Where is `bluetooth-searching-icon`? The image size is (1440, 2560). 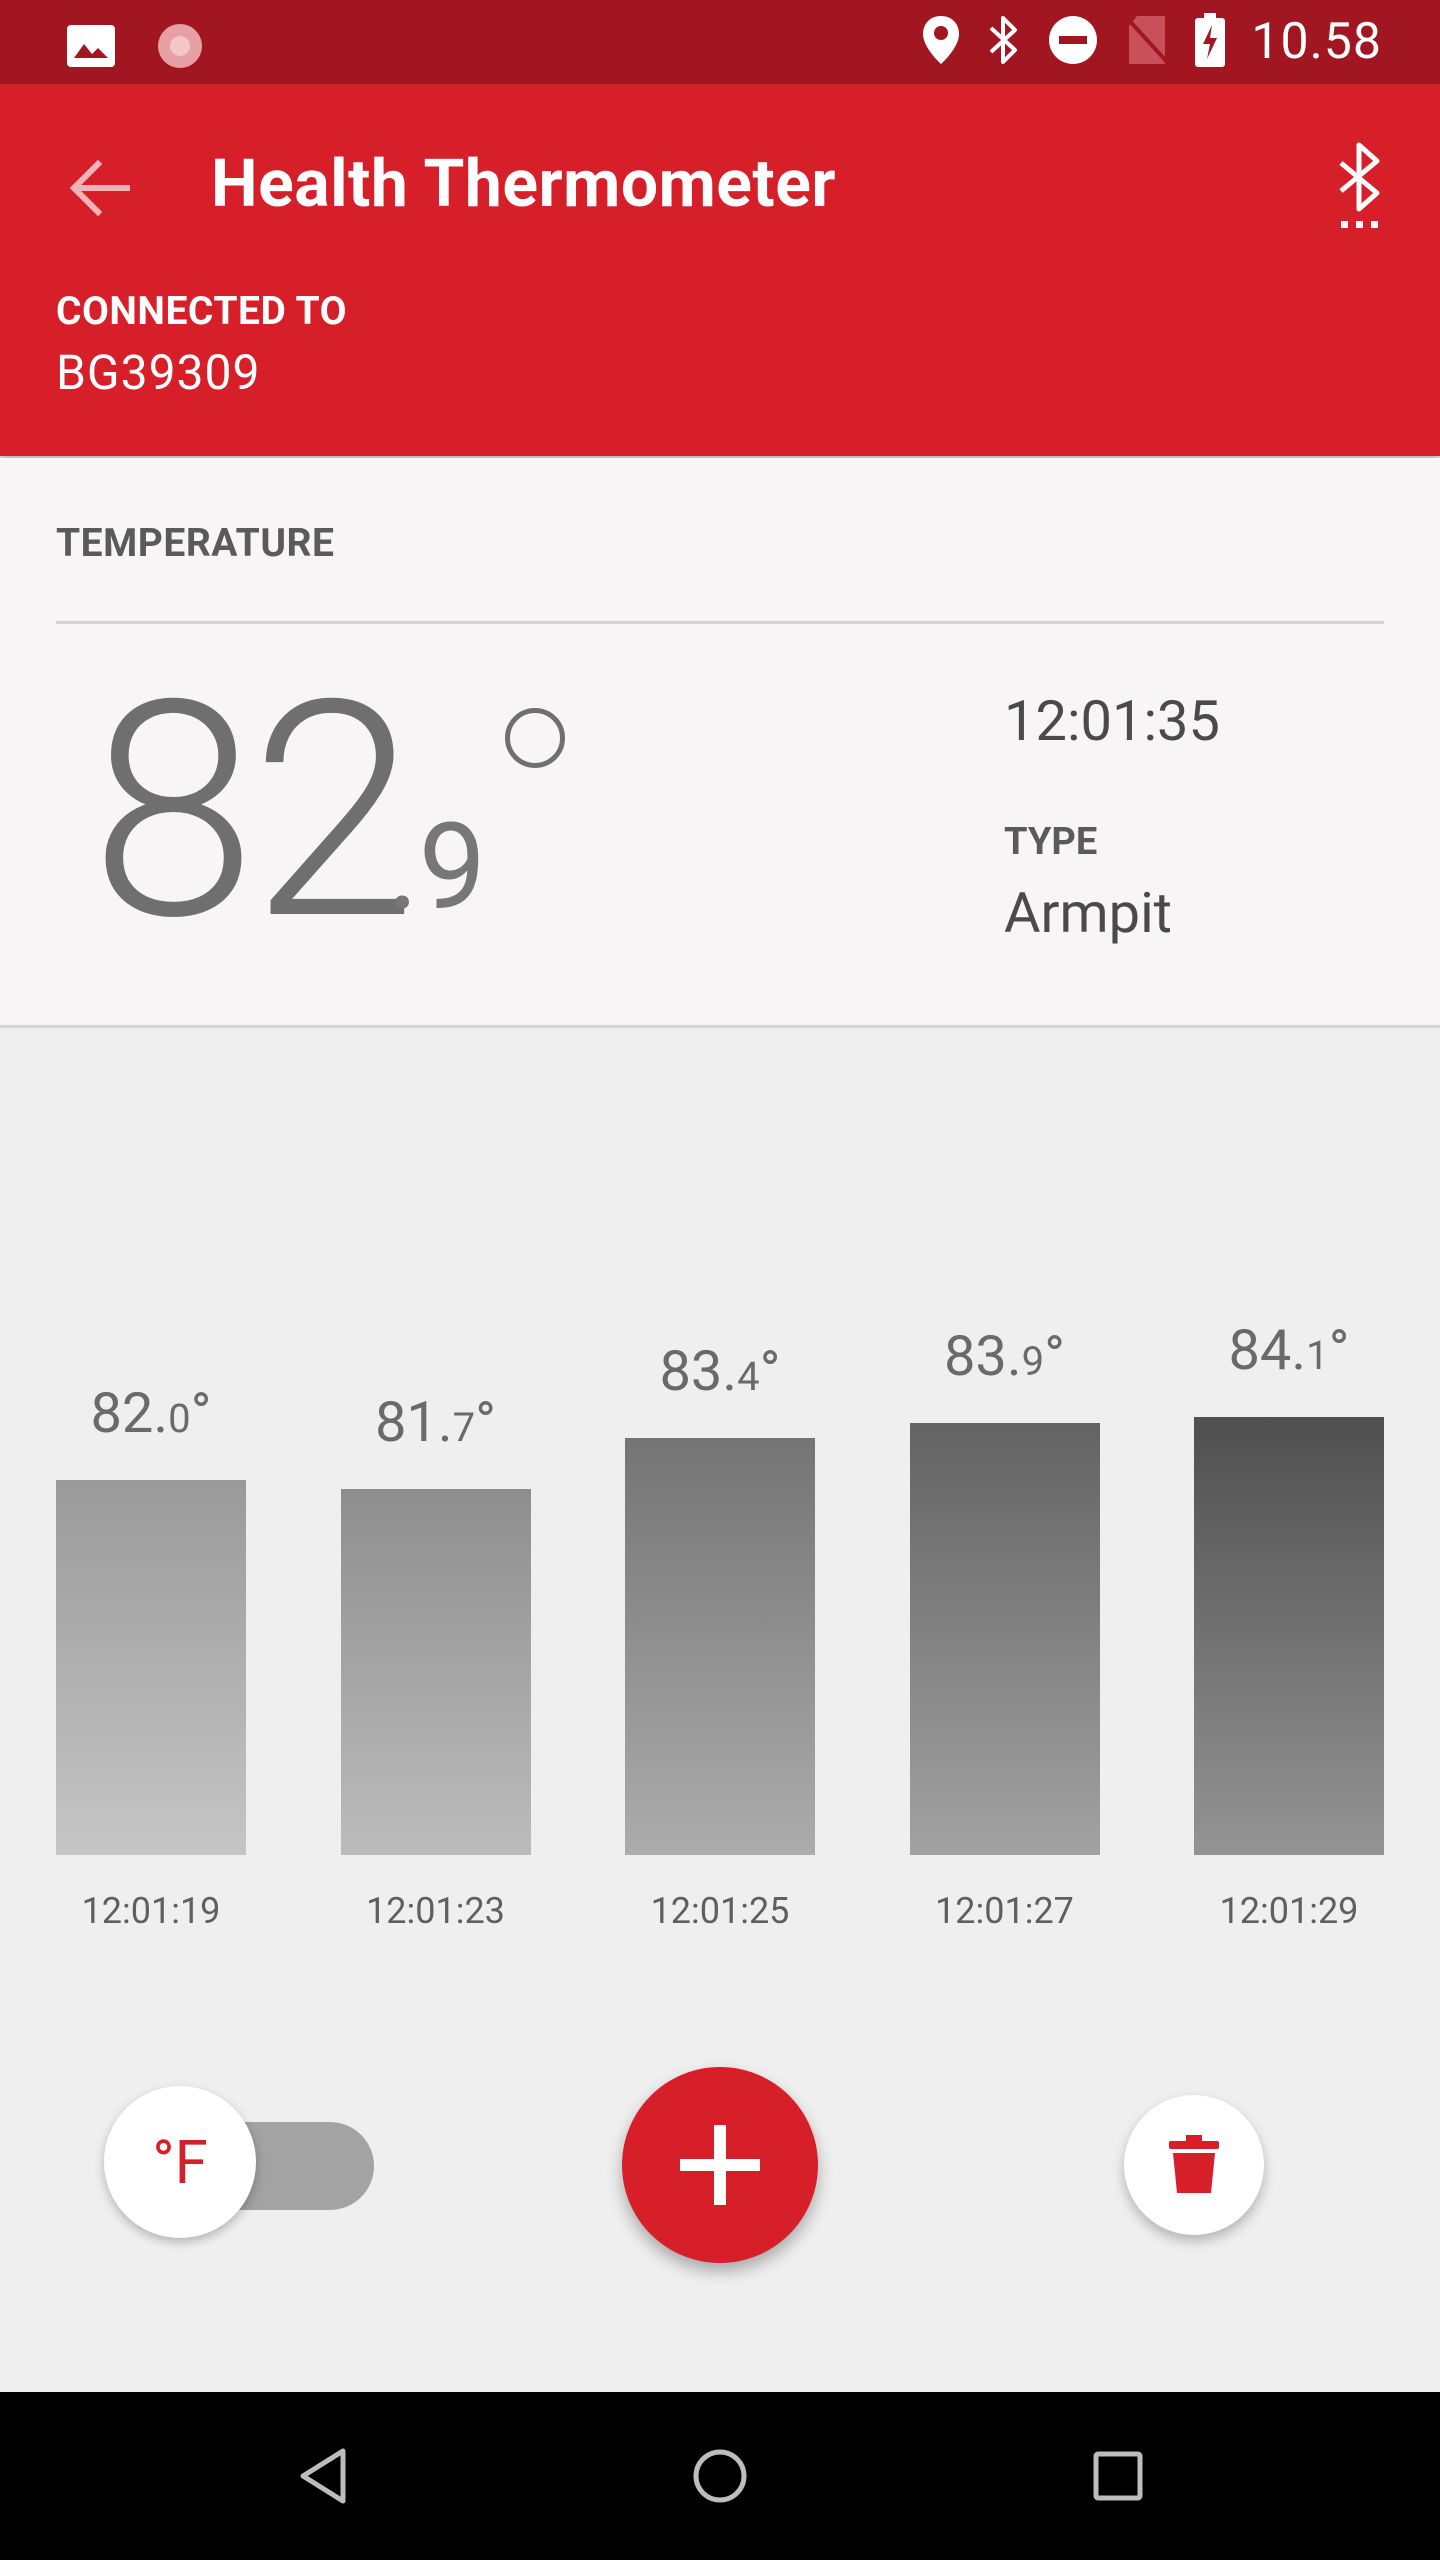 bluetooth-searching-icon is located at coordinates (1359, 185).